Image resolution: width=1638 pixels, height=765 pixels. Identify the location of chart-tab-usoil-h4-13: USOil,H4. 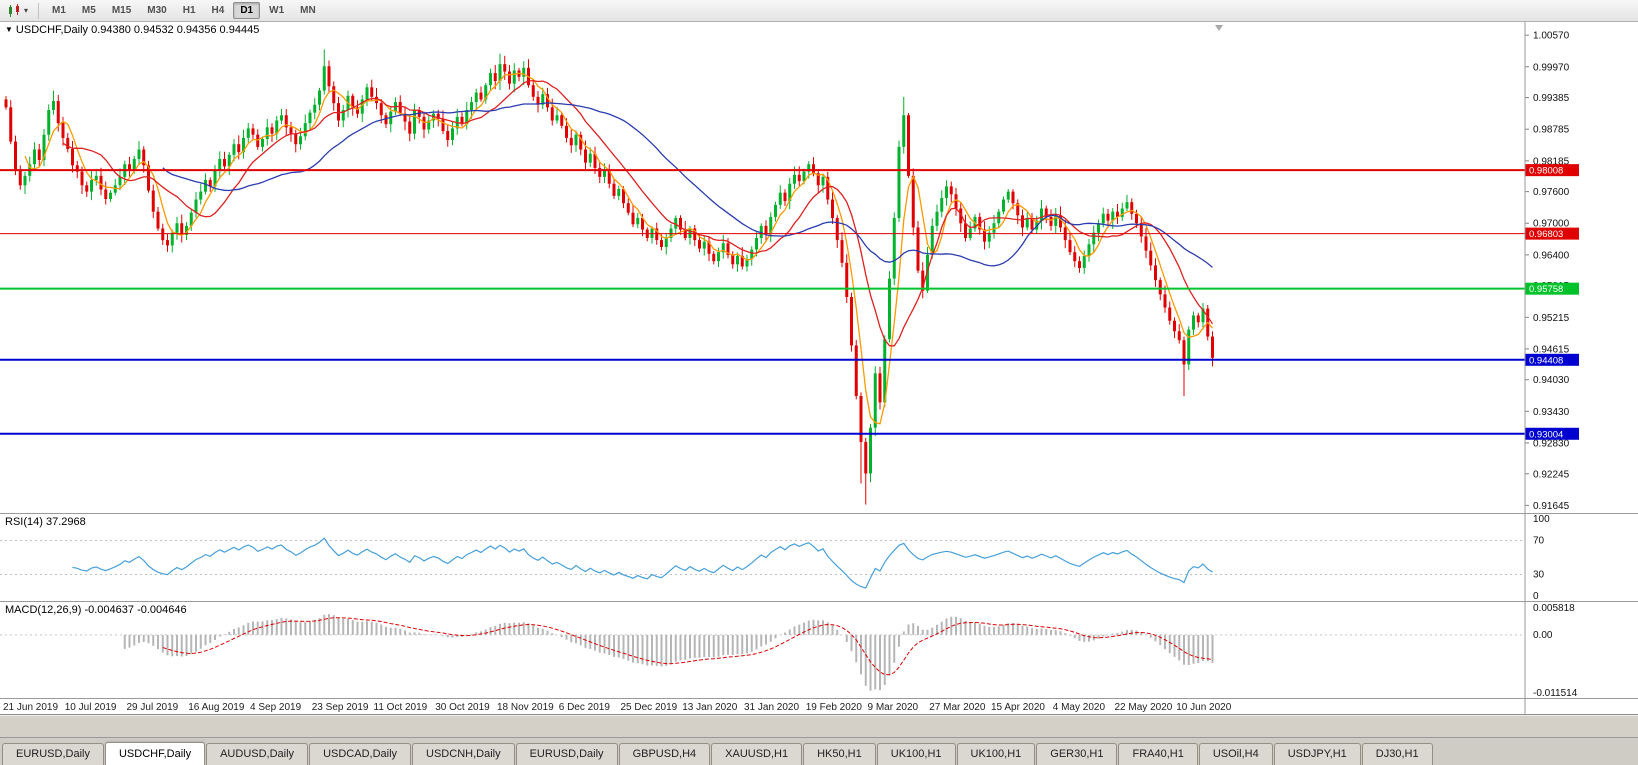
(1235, 754).